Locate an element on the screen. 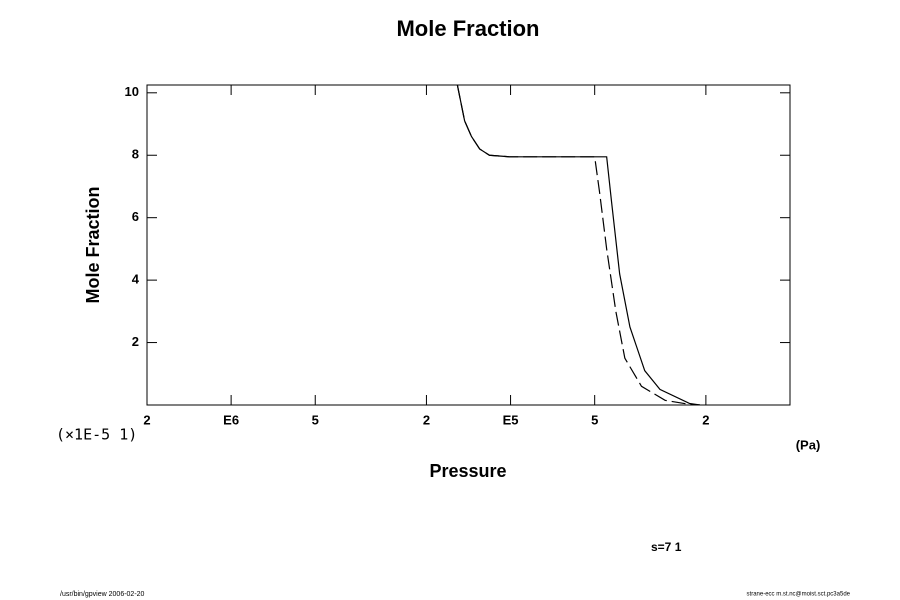 The image size is (900, 600). chart-title: Mole Fraction is located at coordinates (467, 28).